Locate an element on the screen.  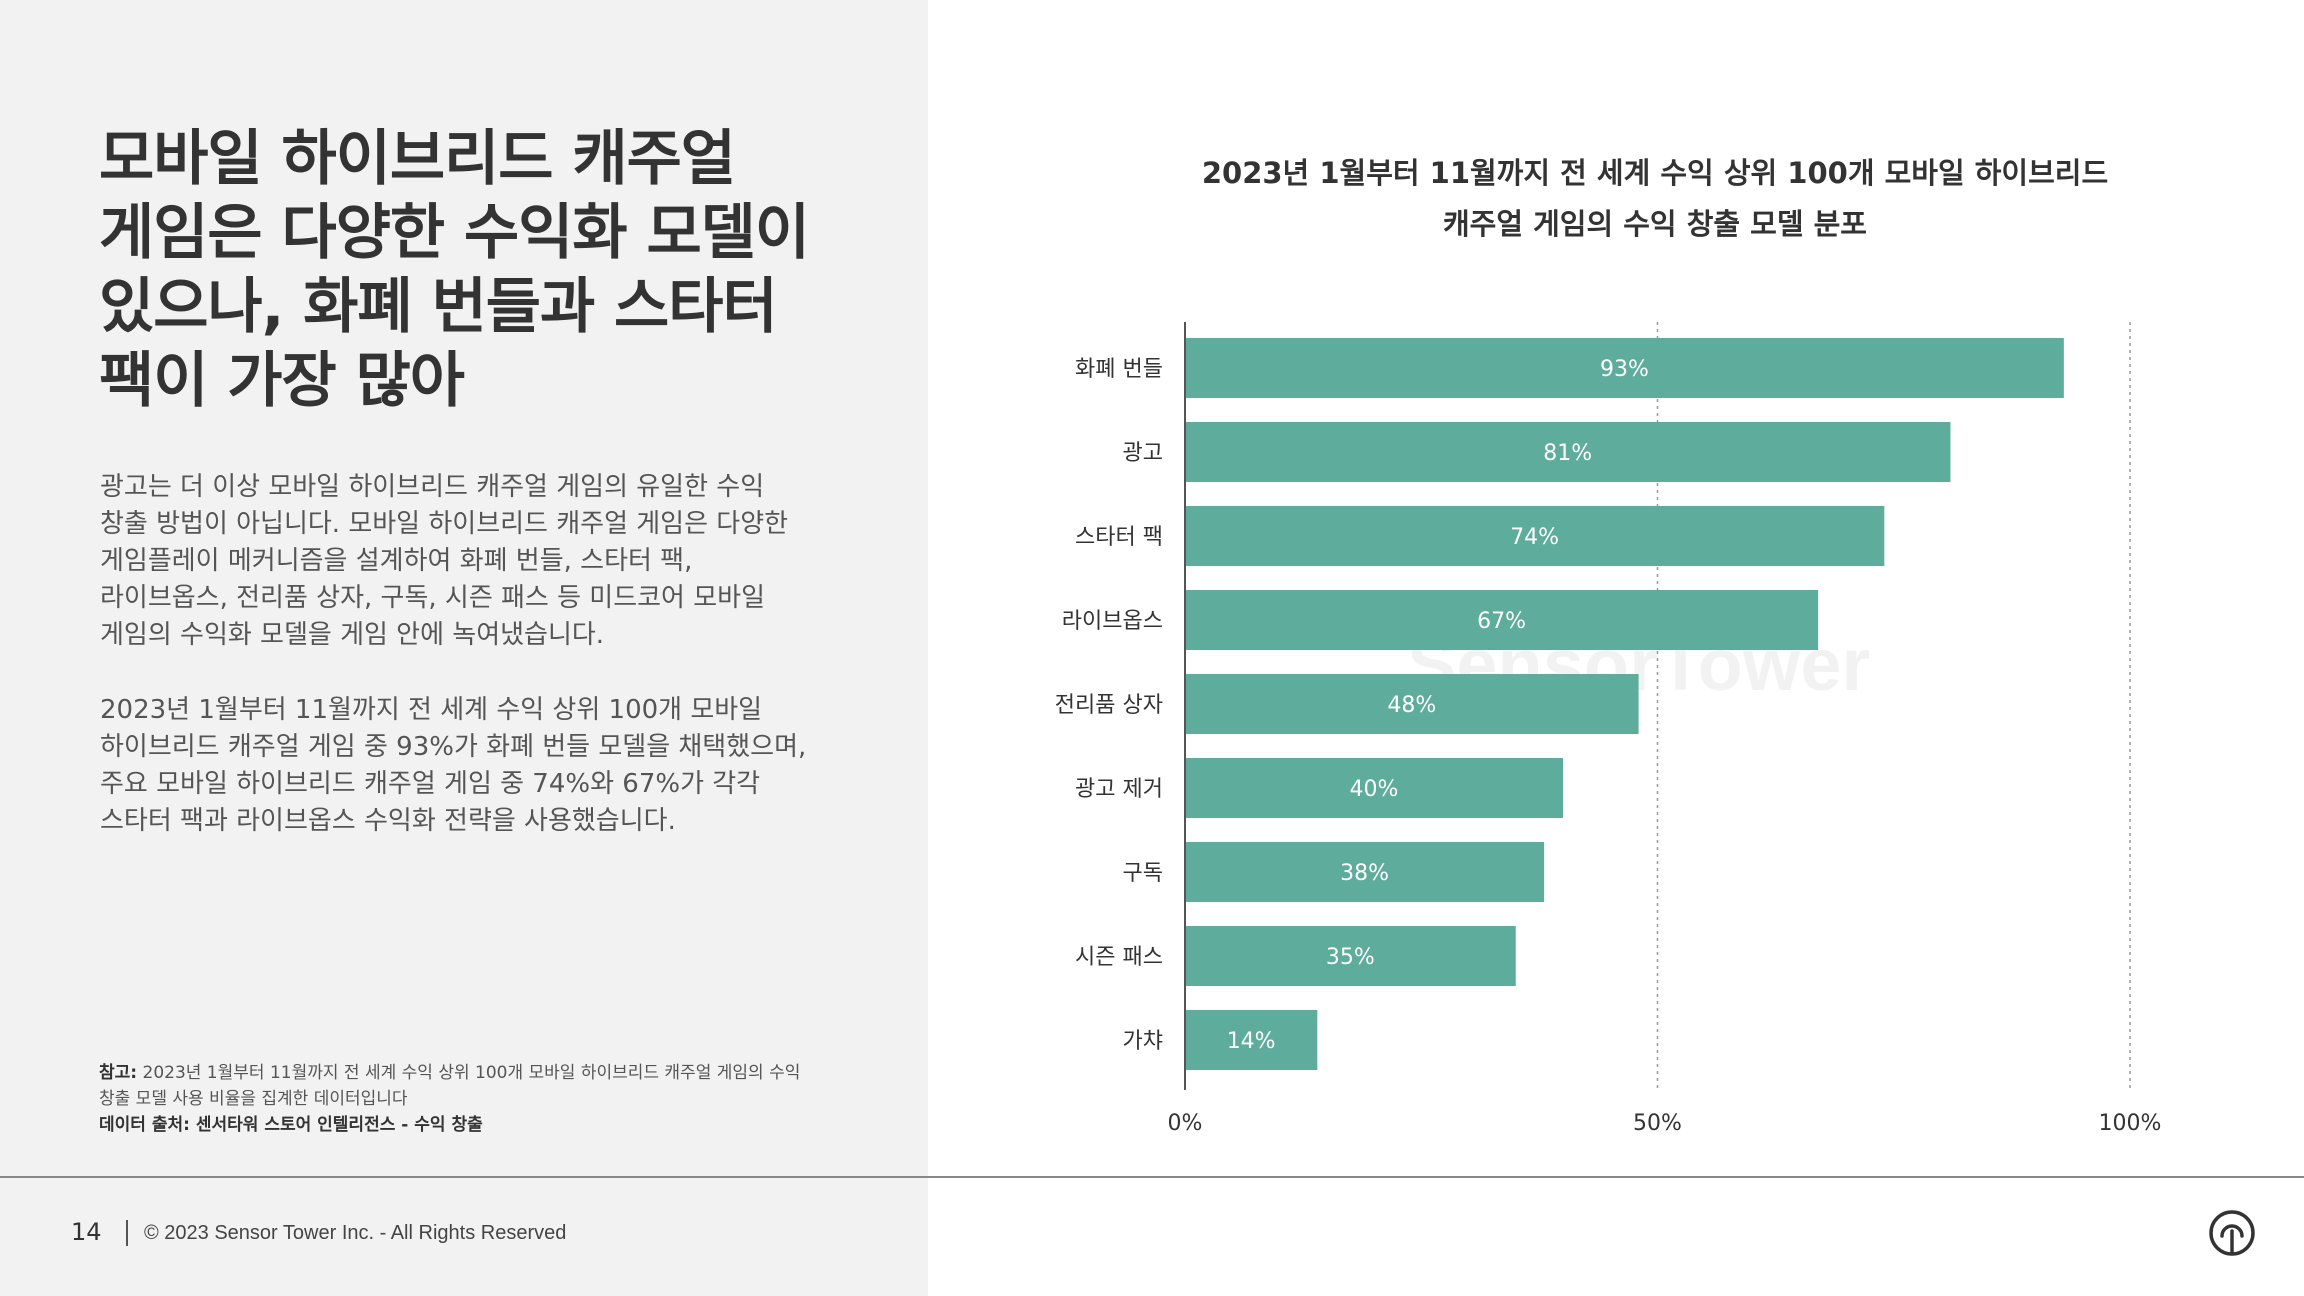
sensortower-logo-icon is located at coordinates (2232, 1233).